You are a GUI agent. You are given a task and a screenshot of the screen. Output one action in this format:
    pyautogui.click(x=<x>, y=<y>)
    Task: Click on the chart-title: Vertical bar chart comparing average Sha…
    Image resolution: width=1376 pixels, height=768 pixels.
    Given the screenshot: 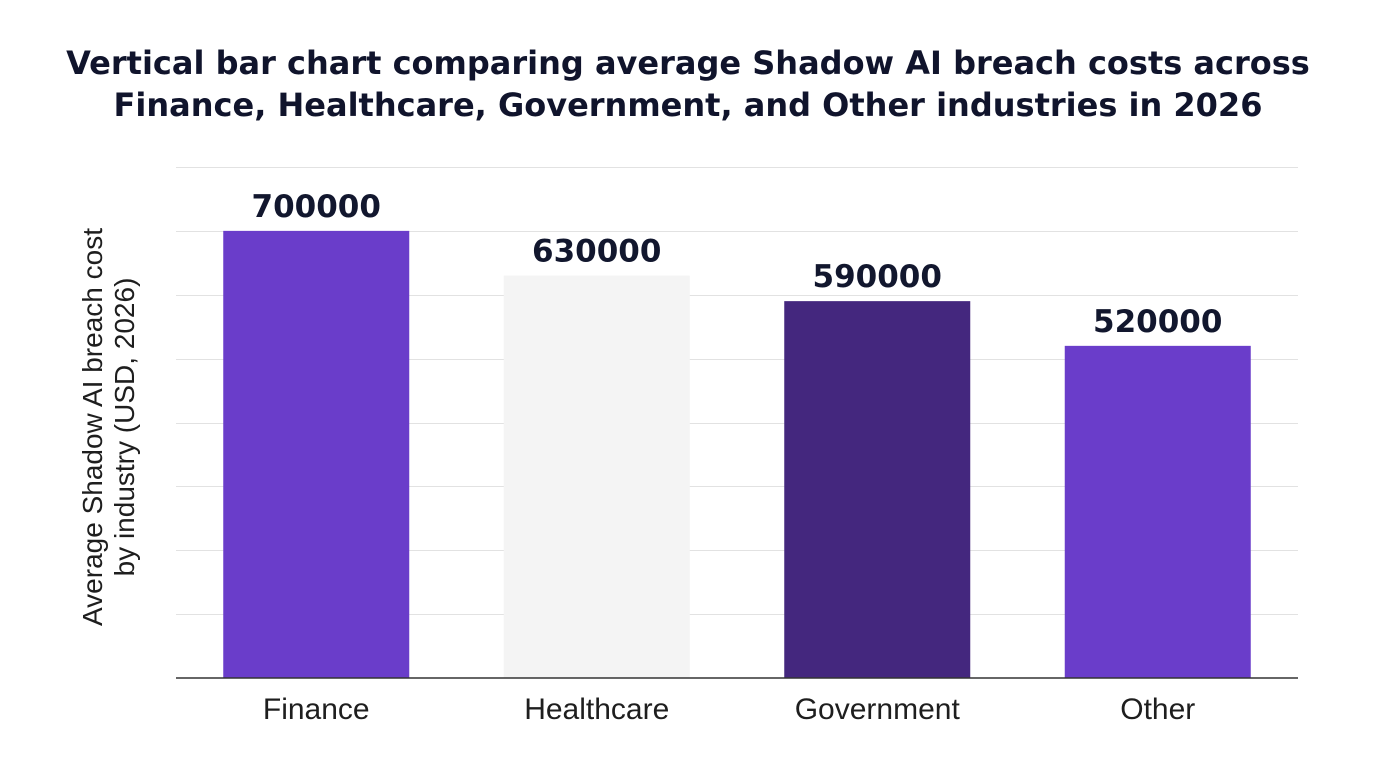 What is the action you would take?
    pyautogui.click(x=688, y=84)
    